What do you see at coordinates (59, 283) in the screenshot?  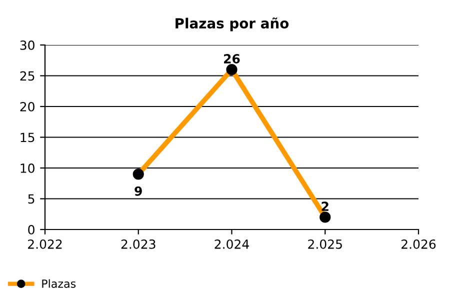 I see `legend-label: Plazas` at bounding box center [59, 283].